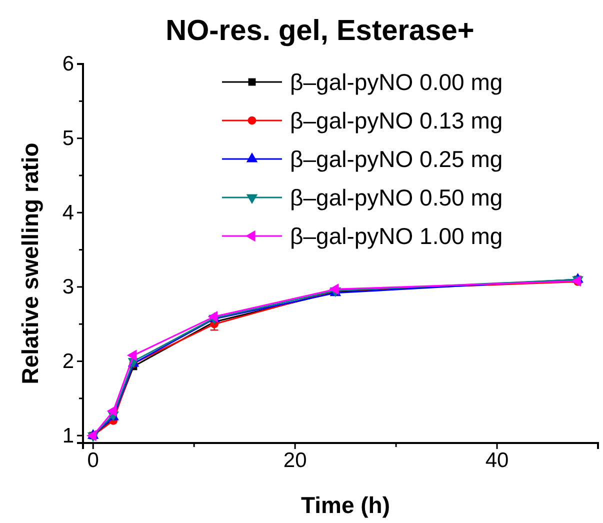  What do you see at coordinates (396, 197) in the screenshot?
I see `legend-label: β–gal-pyNO 0.50 mg` at bounding box center [396, 197].